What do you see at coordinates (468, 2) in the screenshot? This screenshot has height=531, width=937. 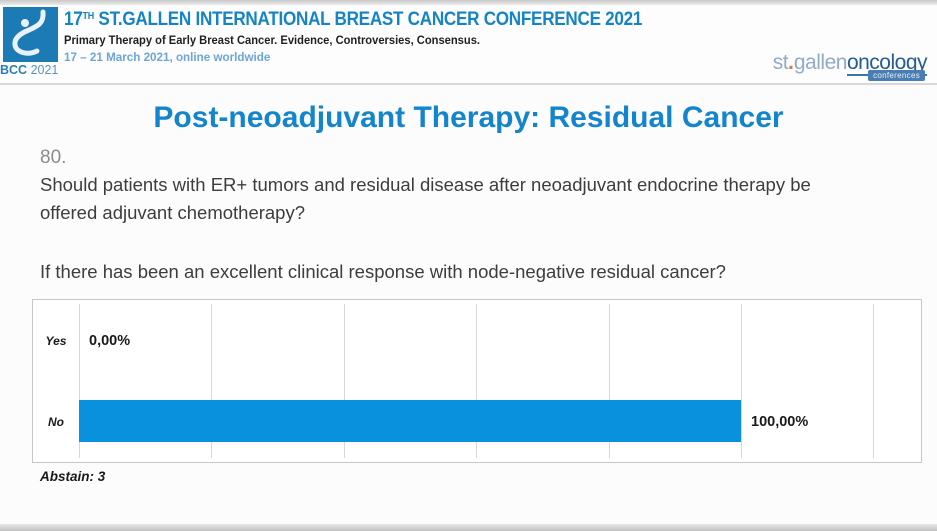 I see `top-strip` at bounding box center [468, 2].